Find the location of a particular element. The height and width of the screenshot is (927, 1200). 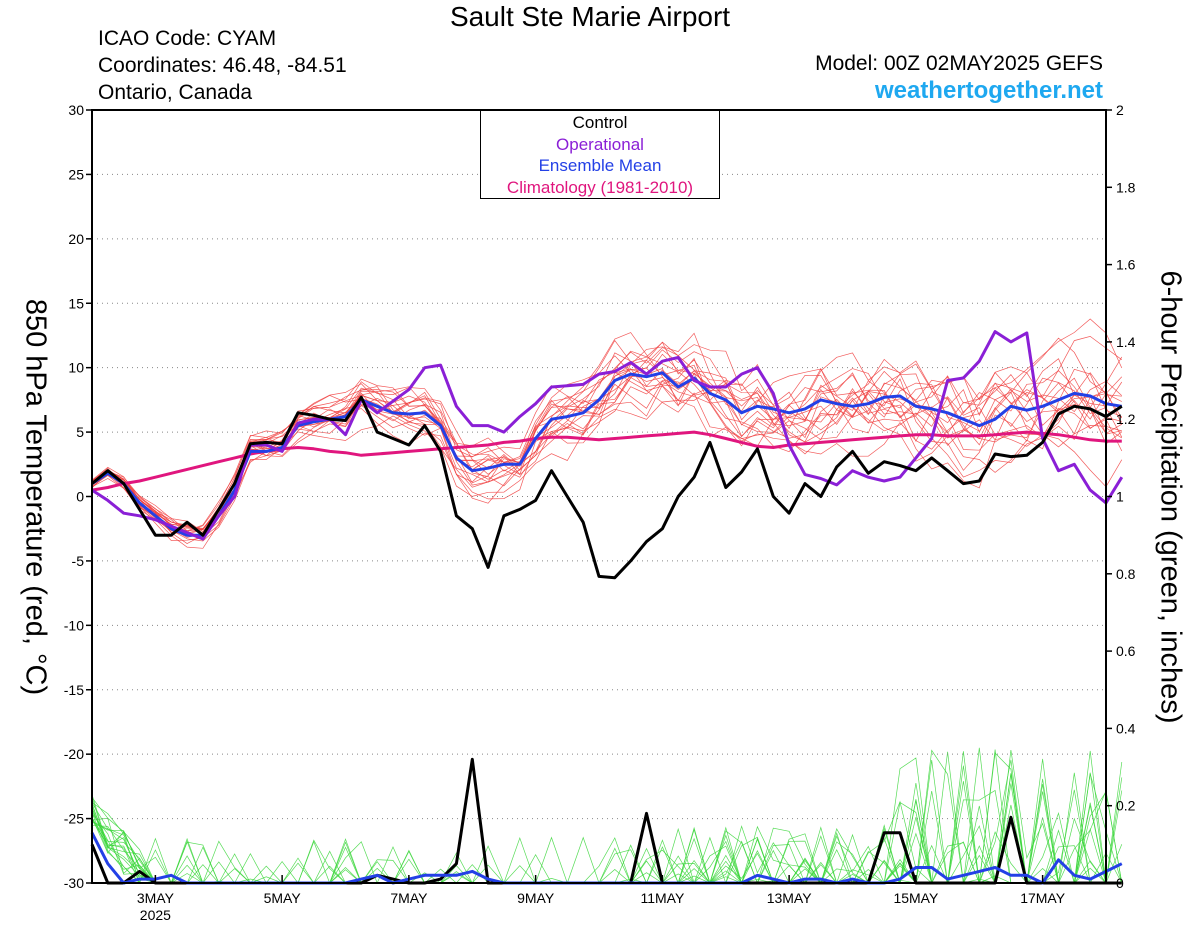

y-tick-label: 20 is located at coordinates (76, 239).